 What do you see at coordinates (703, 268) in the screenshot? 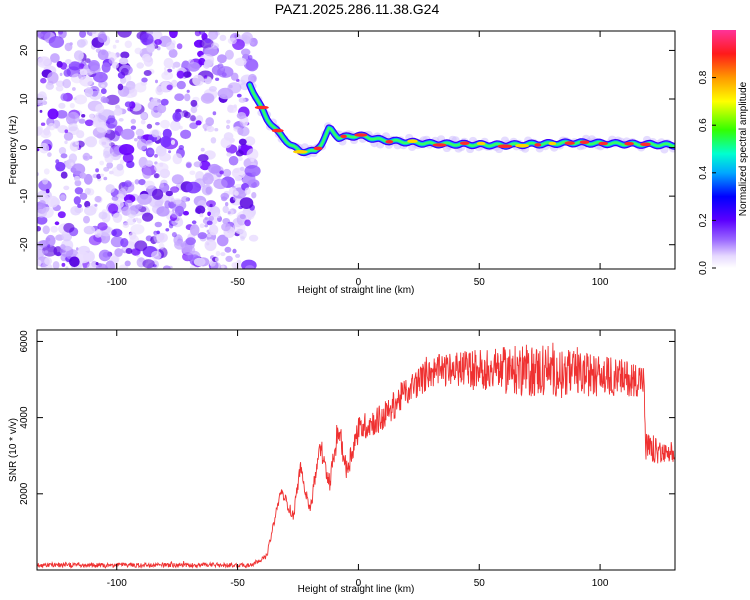
I see `colorbar-tick-label: 0.0` at bounding box center [703, 268].